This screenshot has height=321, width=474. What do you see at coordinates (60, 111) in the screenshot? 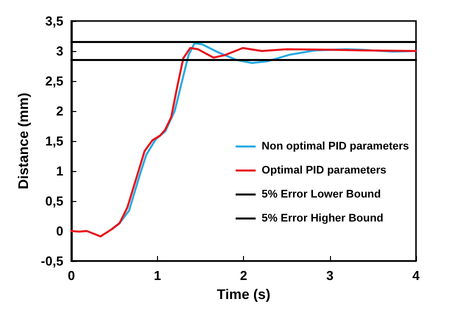
I see `y-tick-label: 2` at bounding box center [60, 111].